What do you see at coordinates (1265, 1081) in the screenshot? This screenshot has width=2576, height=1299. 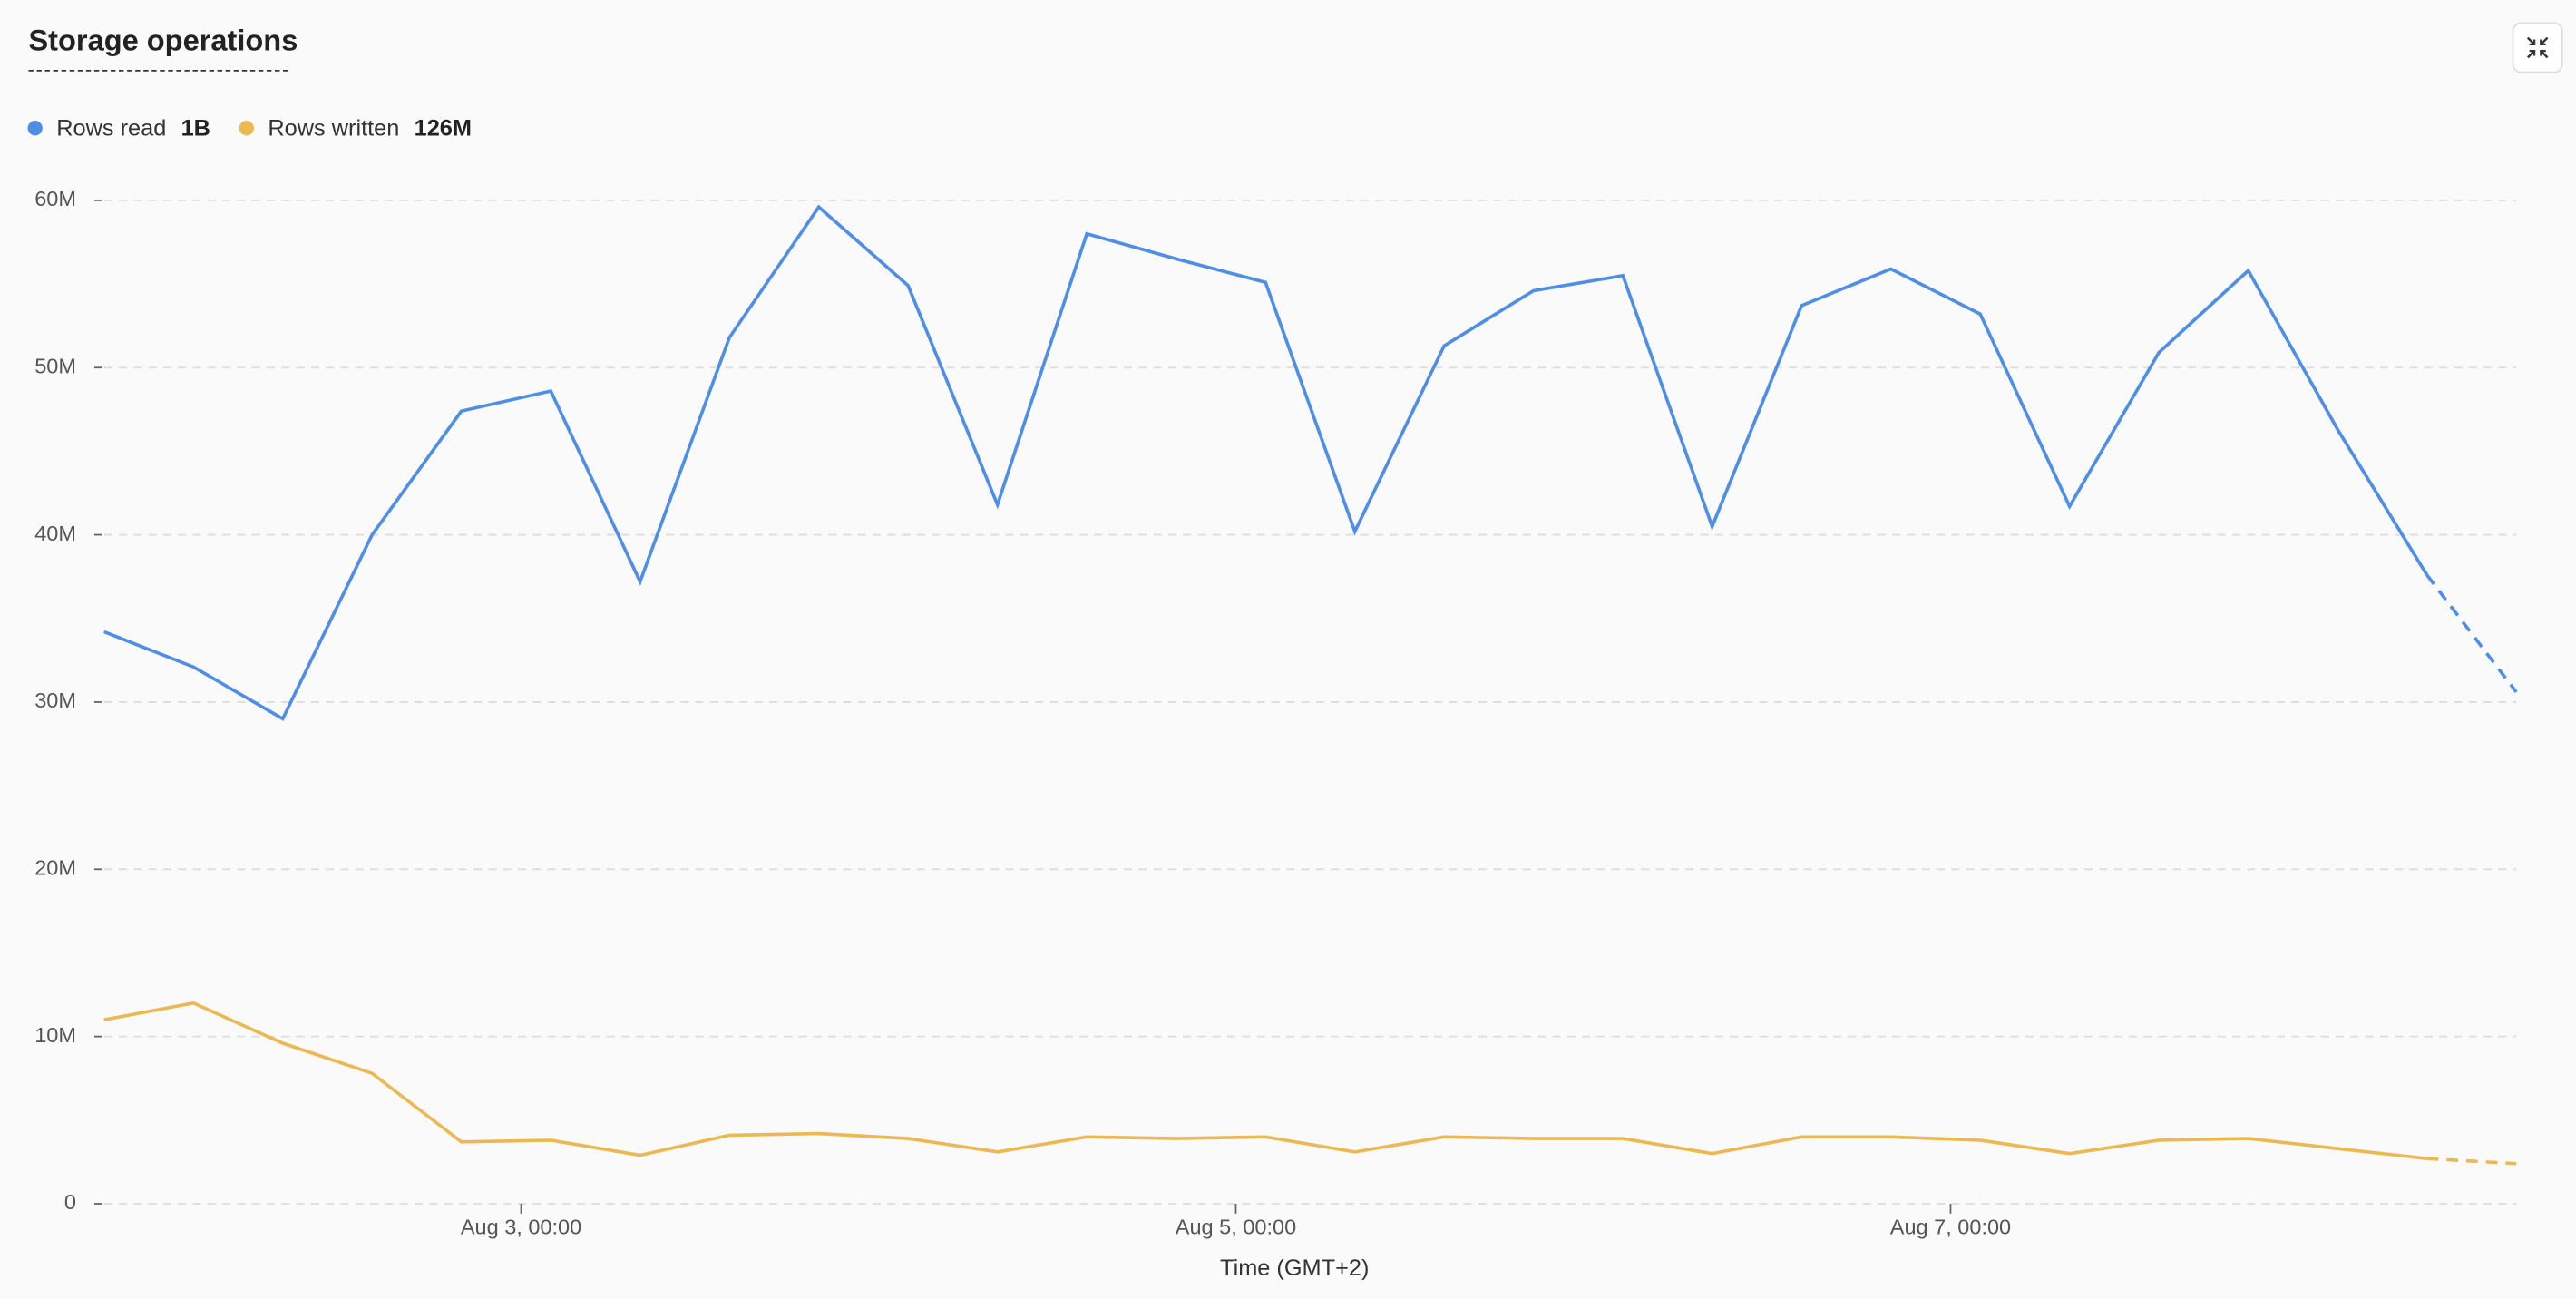 I see `series-line` at bounding box center [1265, 1081].